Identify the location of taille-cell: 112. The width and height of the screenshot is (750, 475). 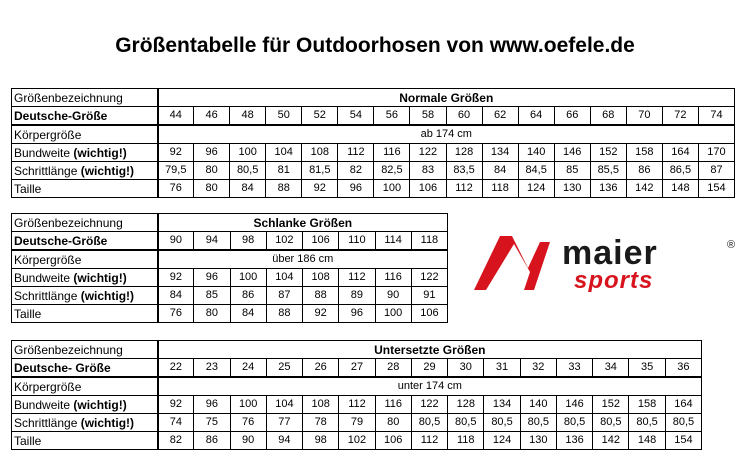
(429, 440).